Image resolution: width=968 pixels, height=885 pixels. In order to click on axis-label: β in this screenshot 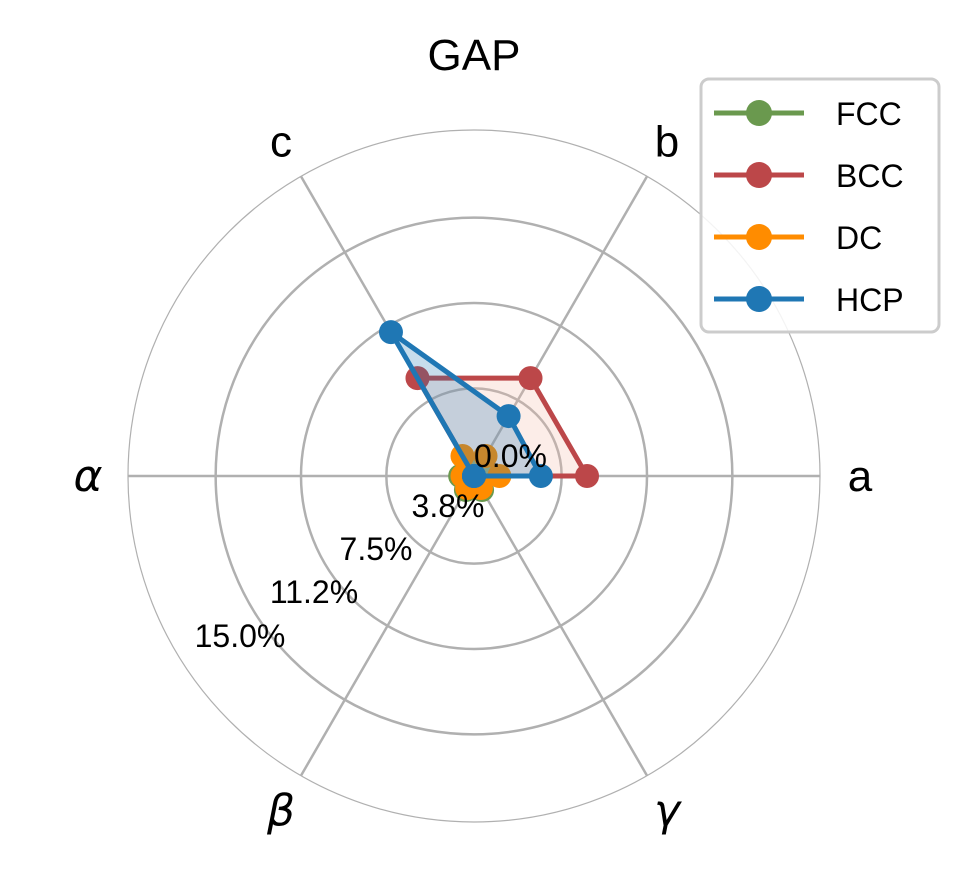, I will do `click(280, 810)`.